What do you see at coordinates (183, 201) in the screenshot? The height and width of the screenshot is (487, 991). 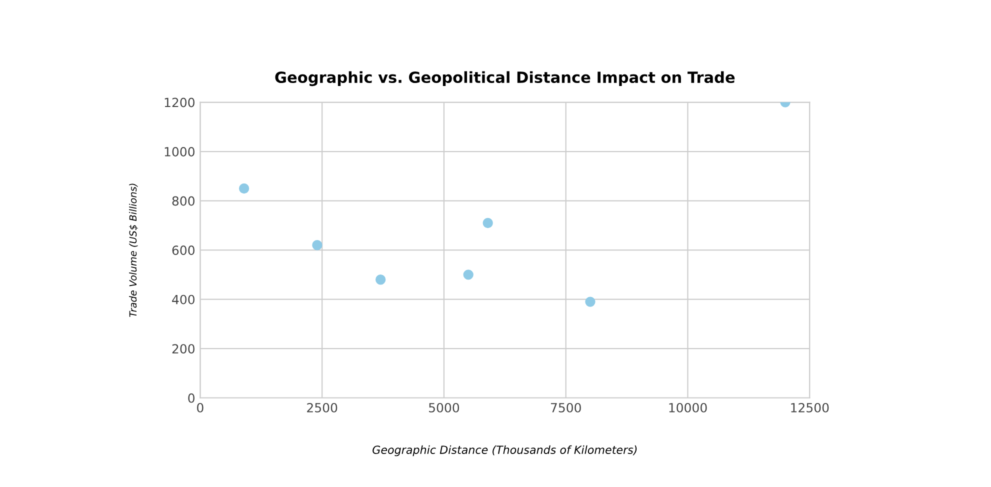 I see `y-tick-label: 800` at bounding box center [183, 201].